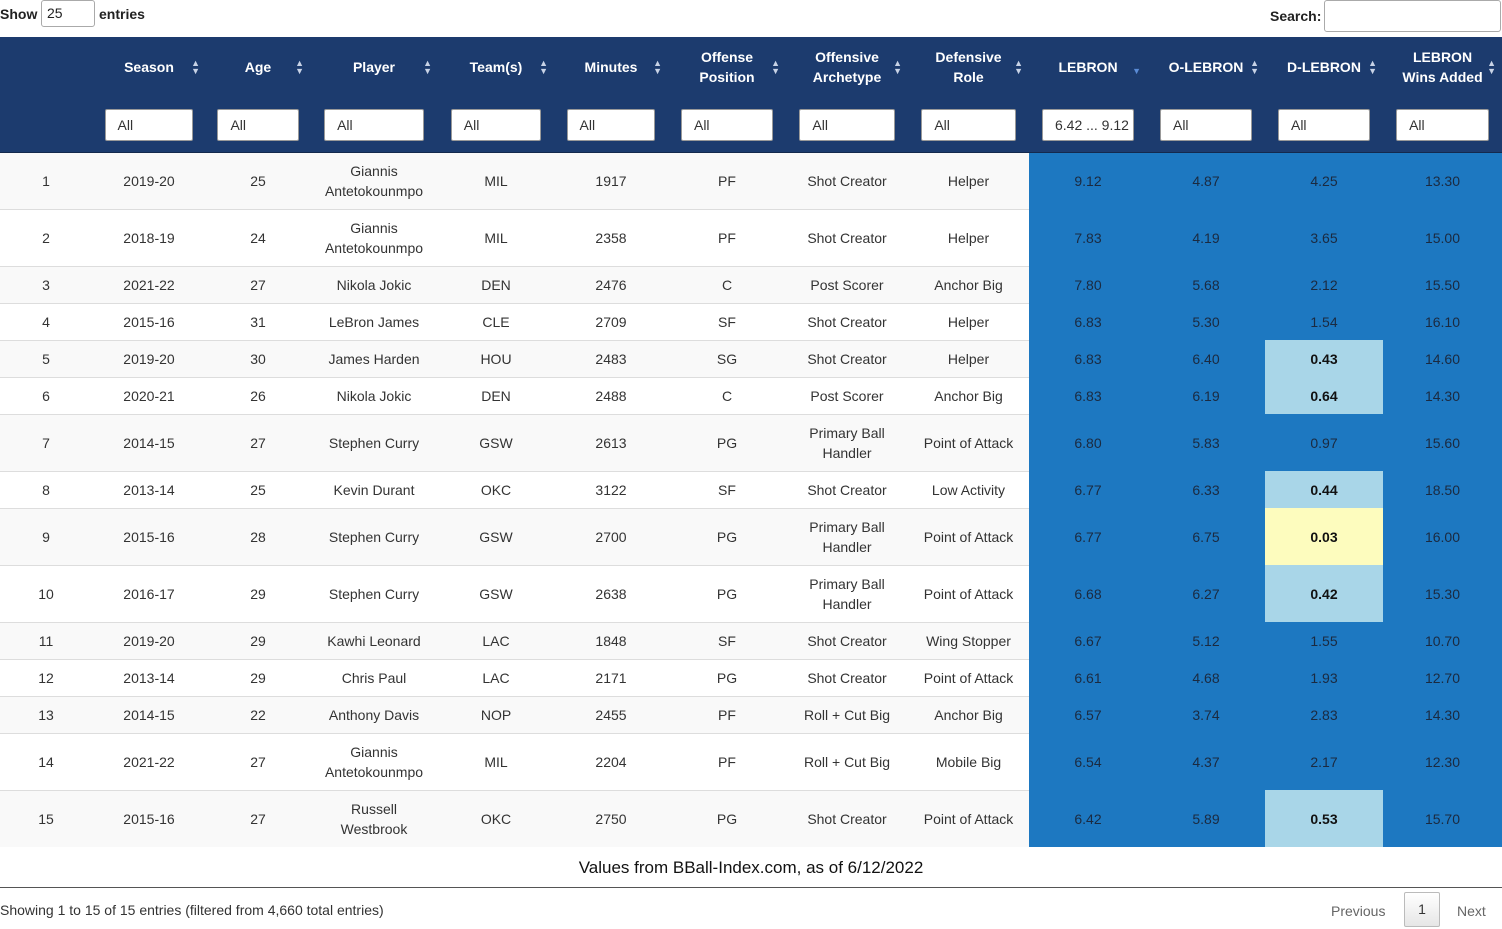 The image size is (1502, 929). What do you see at coordinates (46, 537) in the screenshot?
I see `table-cell: 9` at bounding box center [46, 537].